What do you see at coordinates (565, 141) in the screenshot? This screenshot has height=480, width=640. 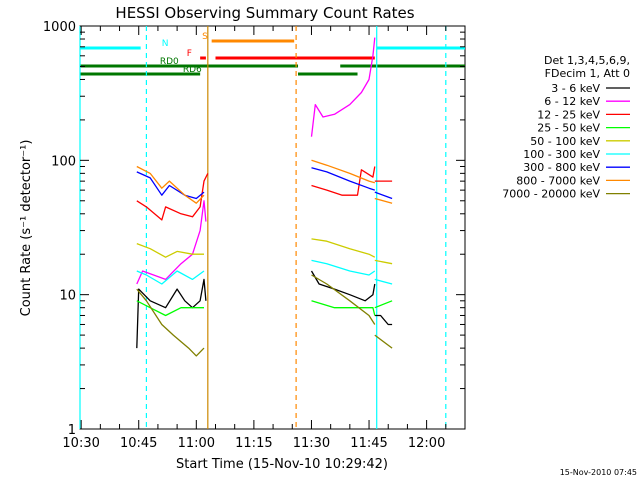 I see `legend-label: 50 - 100 keV` at bounding box center [565, 141].